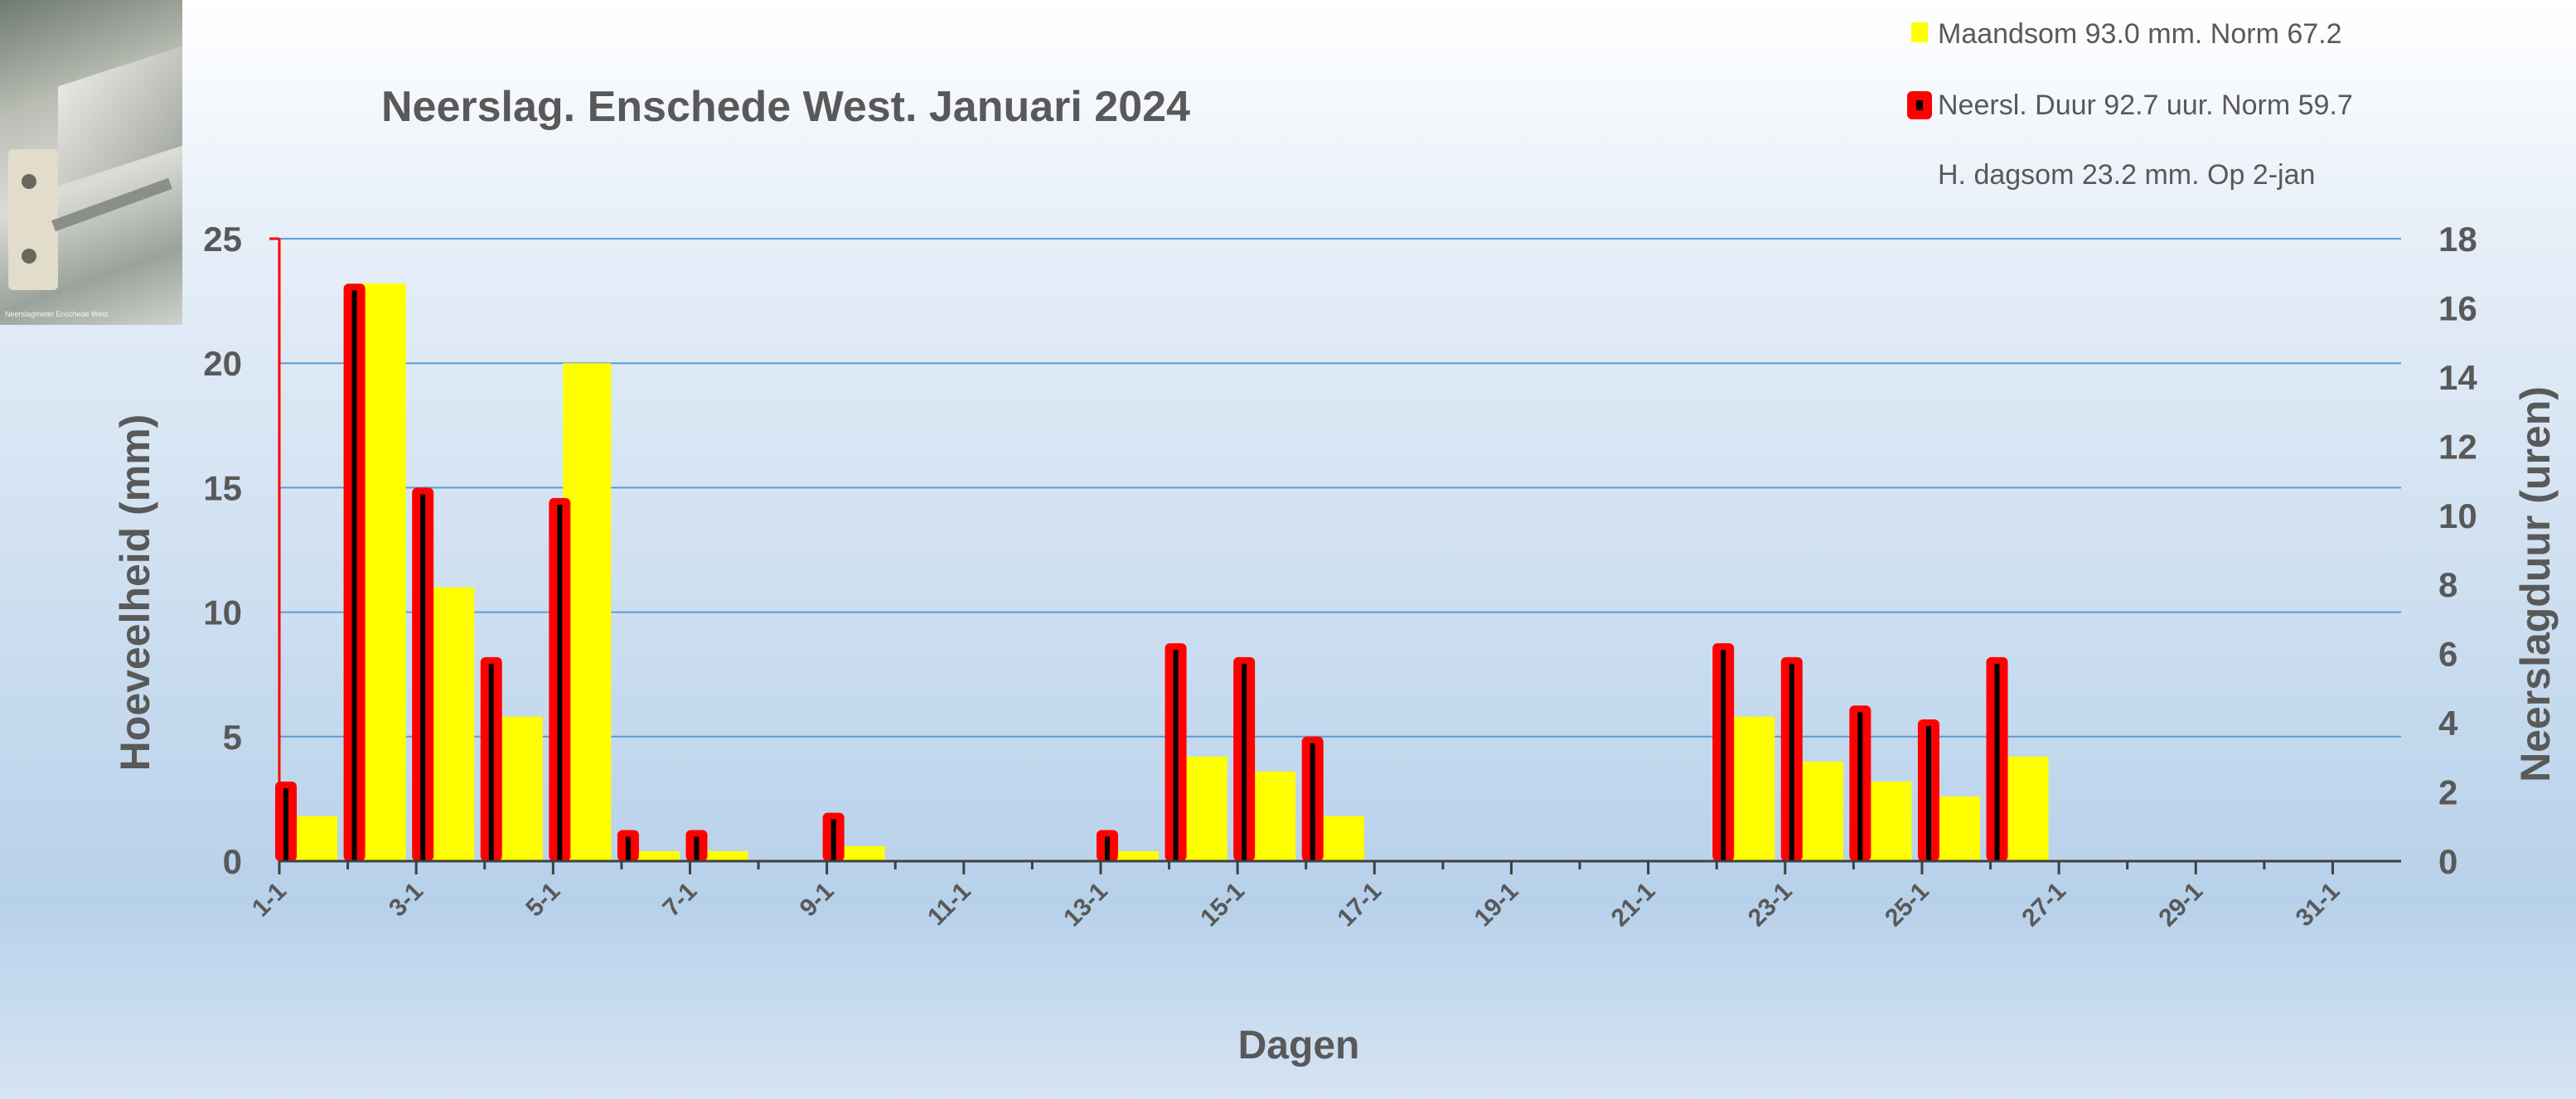 The height and width of the screenshot is (1099, 2576). I want to click on legend-swatch-duur-core, so click(1919, 105).